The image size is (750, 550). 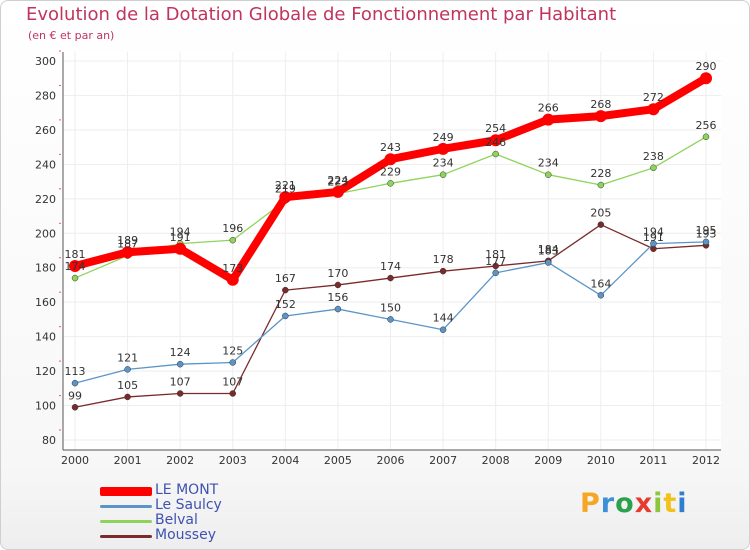 What do you see at coordinates (126, 491) in the screenshot?
I see `legend-swatch-le-mont` at bounding box center [126, 491].